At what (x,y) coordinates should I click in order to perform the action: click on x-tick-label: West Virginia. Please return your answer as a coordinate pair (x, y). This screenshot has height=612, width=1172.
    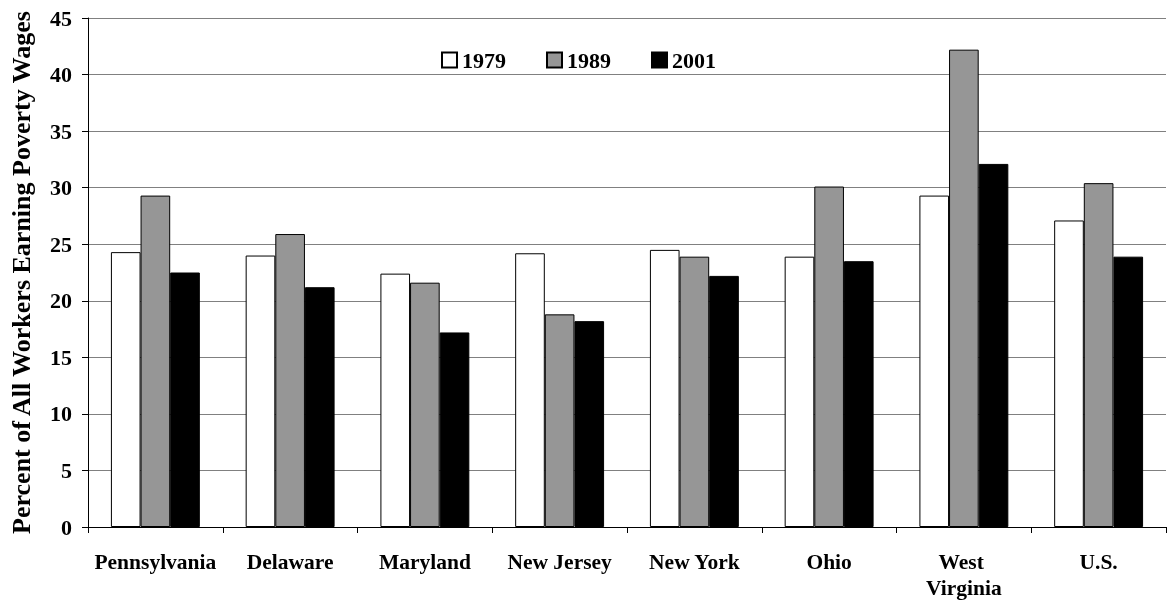
    Looking at the image, I should click on (964, 575).